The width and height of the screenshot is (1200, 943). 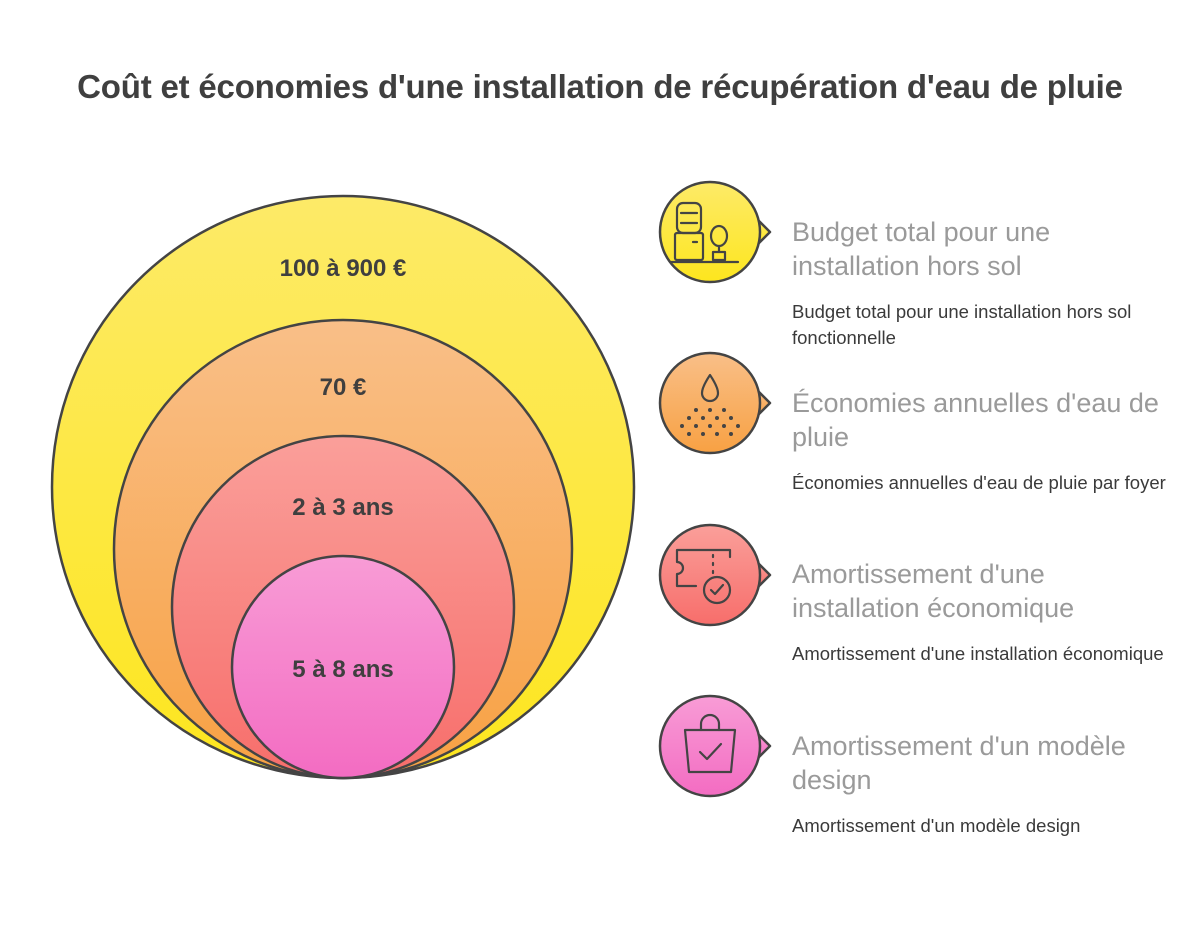 What do you see at coordinates (959, 763) in the screenshot?
I see `item-heading: Amortissement d'un modèle design` at bounding box center [959, 763].